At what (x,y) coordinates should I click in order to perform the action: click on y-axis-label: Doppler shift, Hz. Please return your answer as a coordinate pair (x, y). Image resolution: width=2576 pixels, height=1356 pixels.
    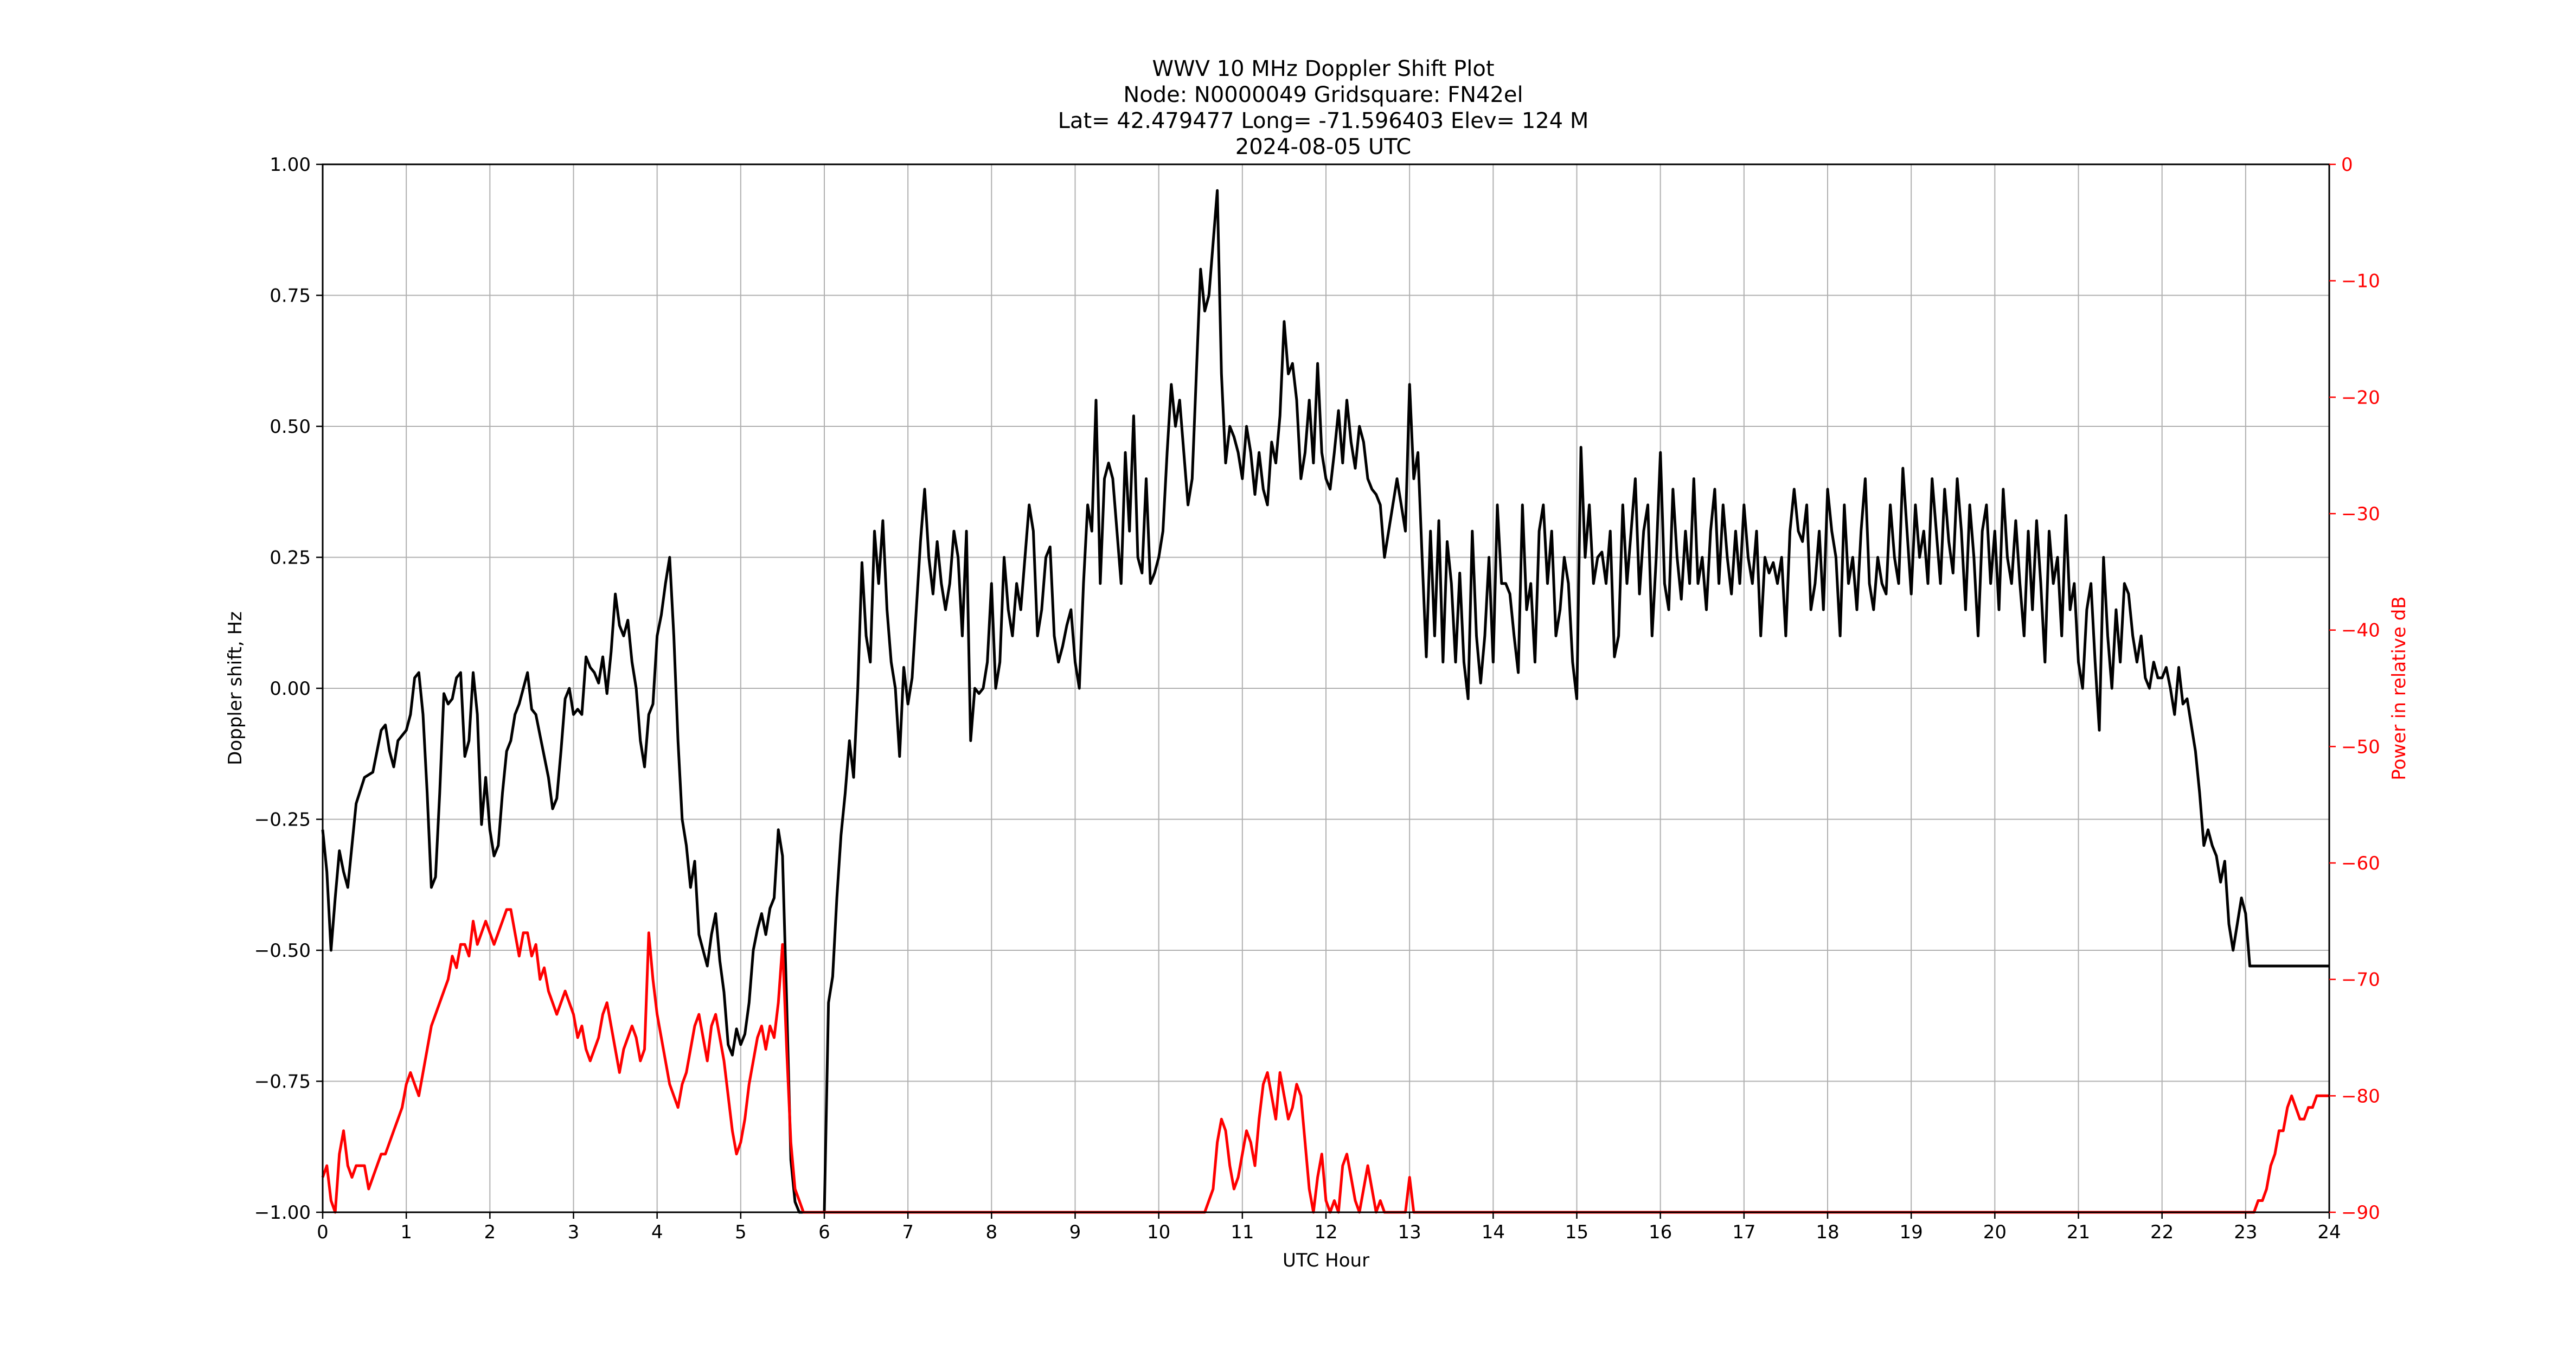
    Looking at the image, I should click on (235, 688).